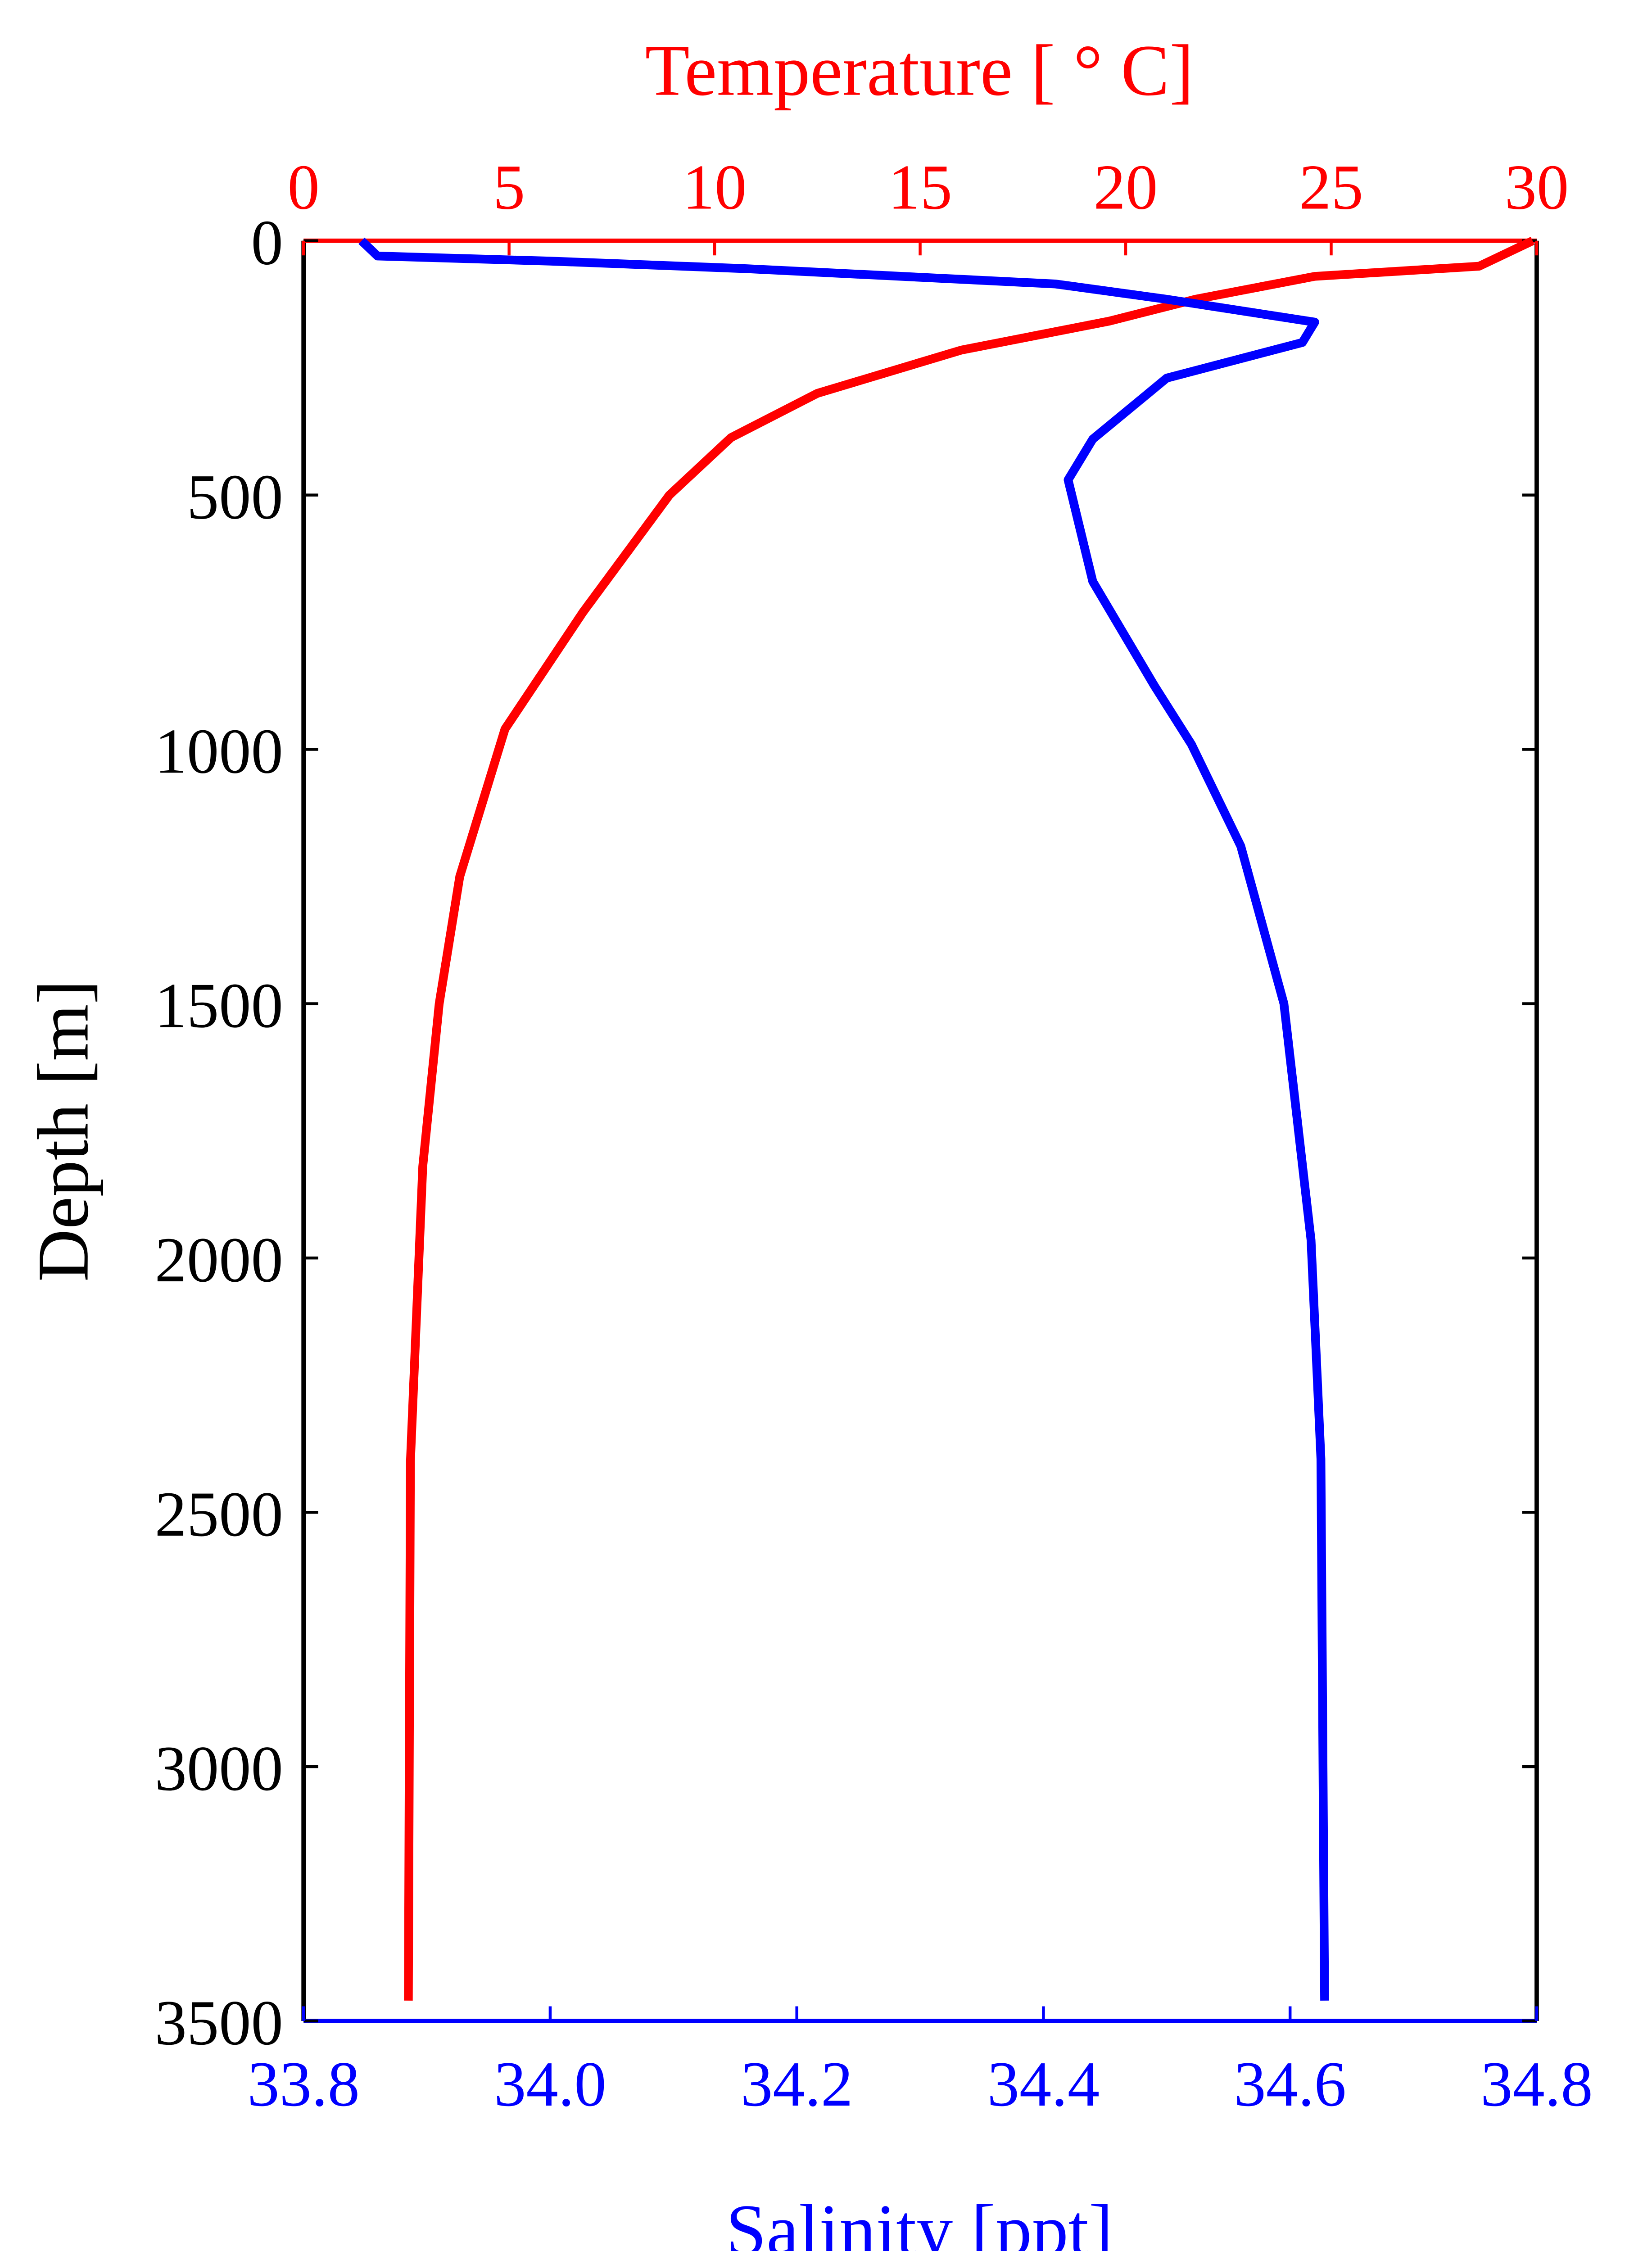 This screenshot has width=1652, height=2251. Describe the element at coordinates (219, 1769) in the screenshot. I see `y-tick-label: 3000` at that location.